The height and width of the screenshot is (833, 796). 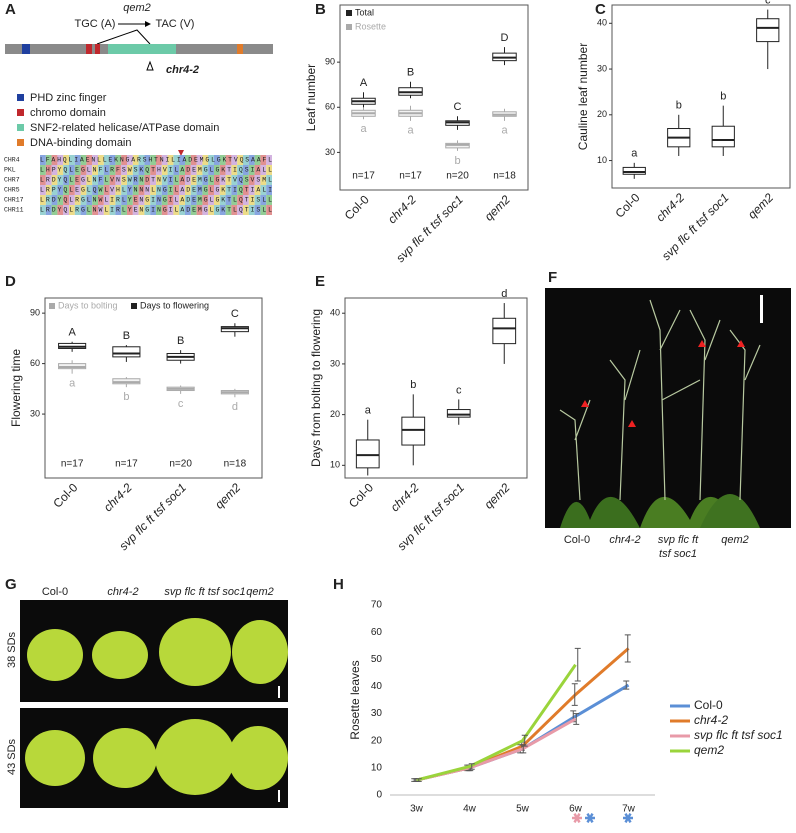 I want to click on legend-label: SNF2-related helicase/ATPase domain, so click(x=124, y=128).